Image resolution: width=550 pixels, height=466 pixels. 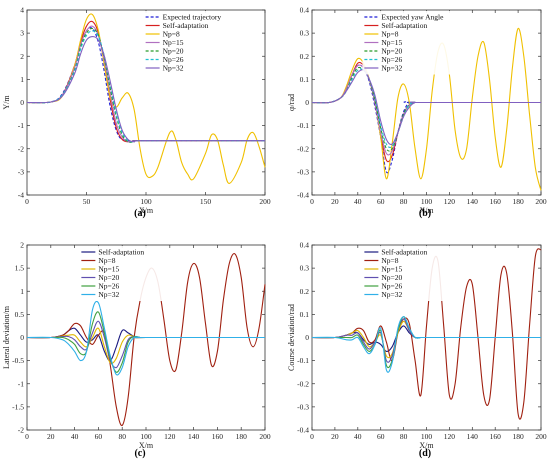 I want to click on x-tick-label: 50, so click(x=87, y=201).